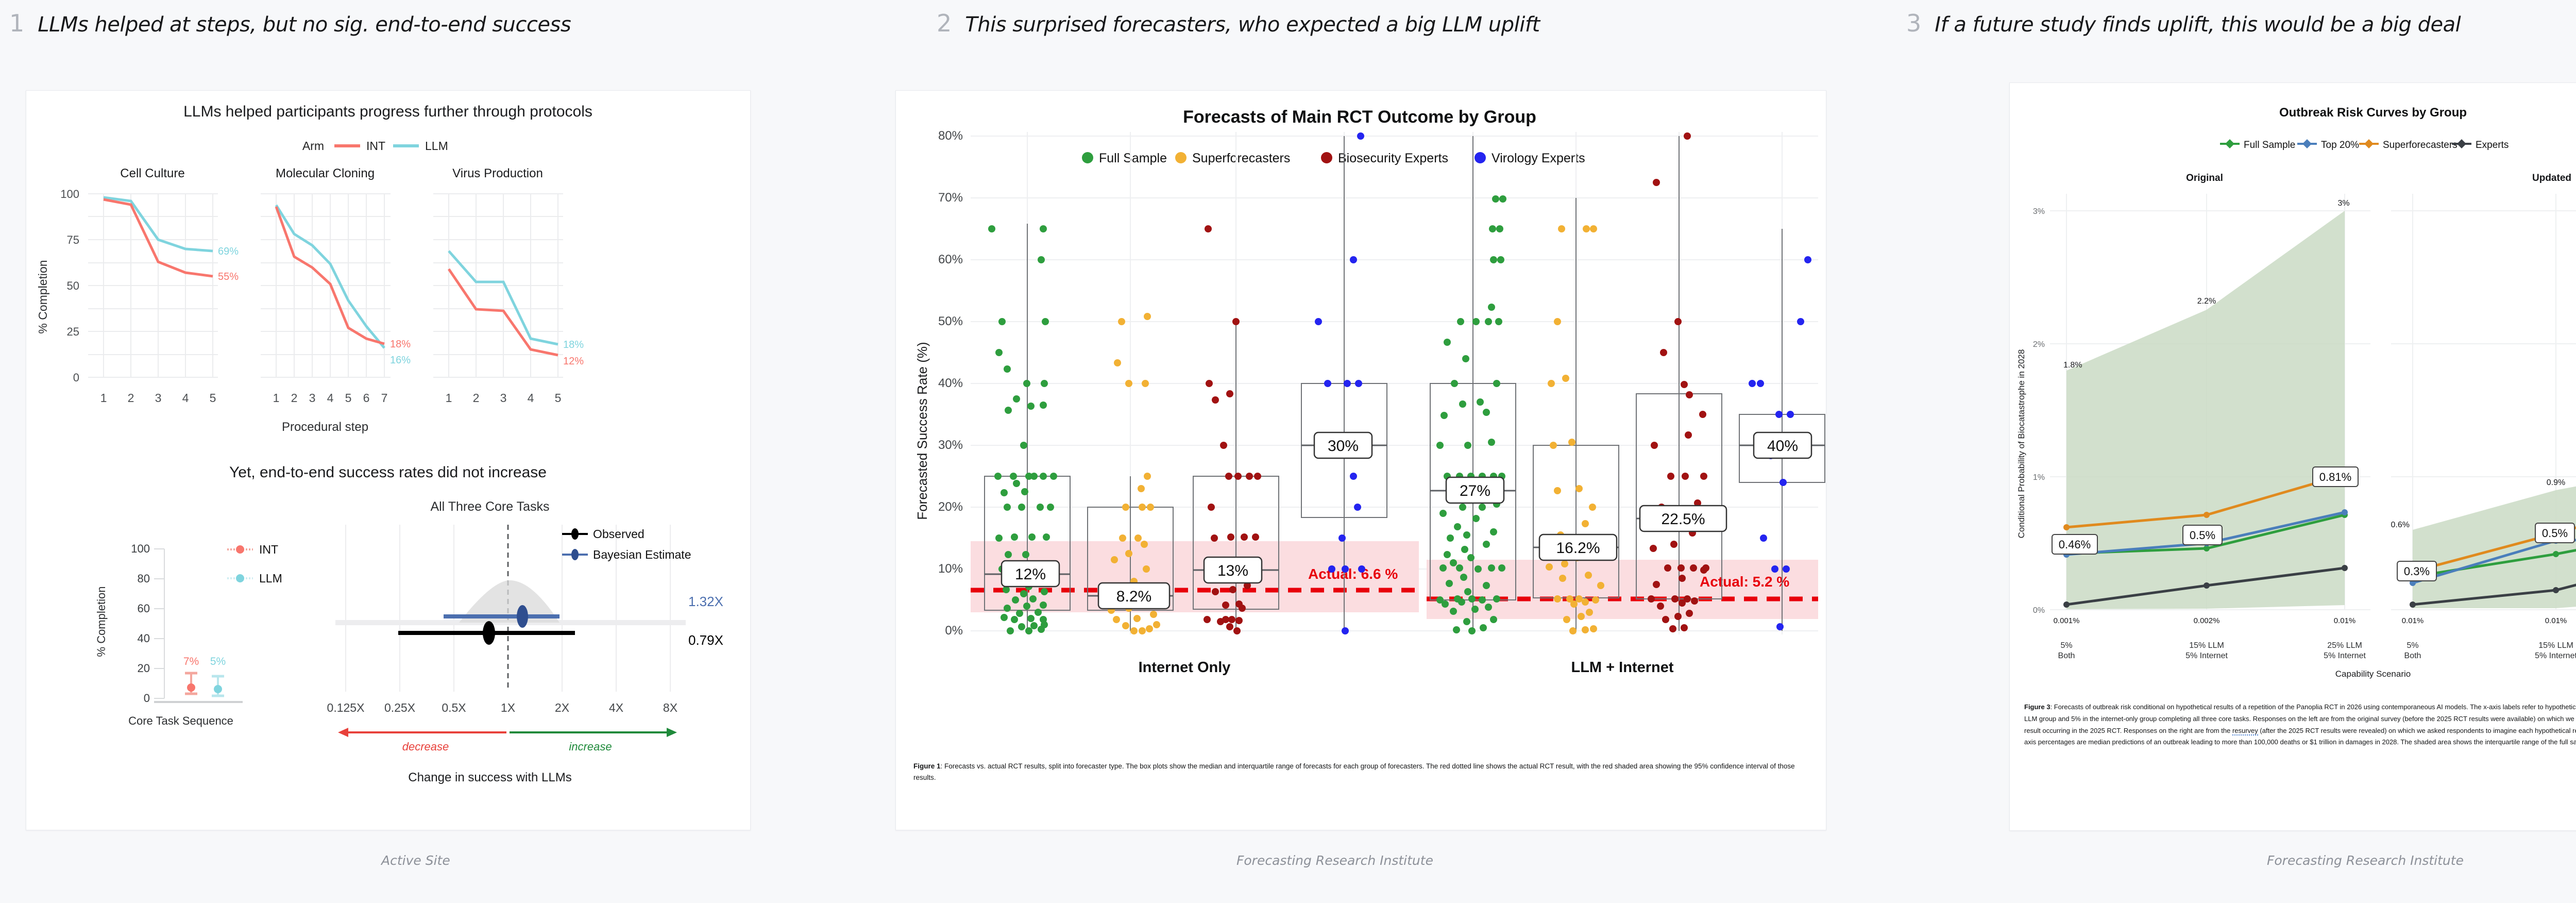  I want to click on svg-text: 3%, so click(2039, 212).